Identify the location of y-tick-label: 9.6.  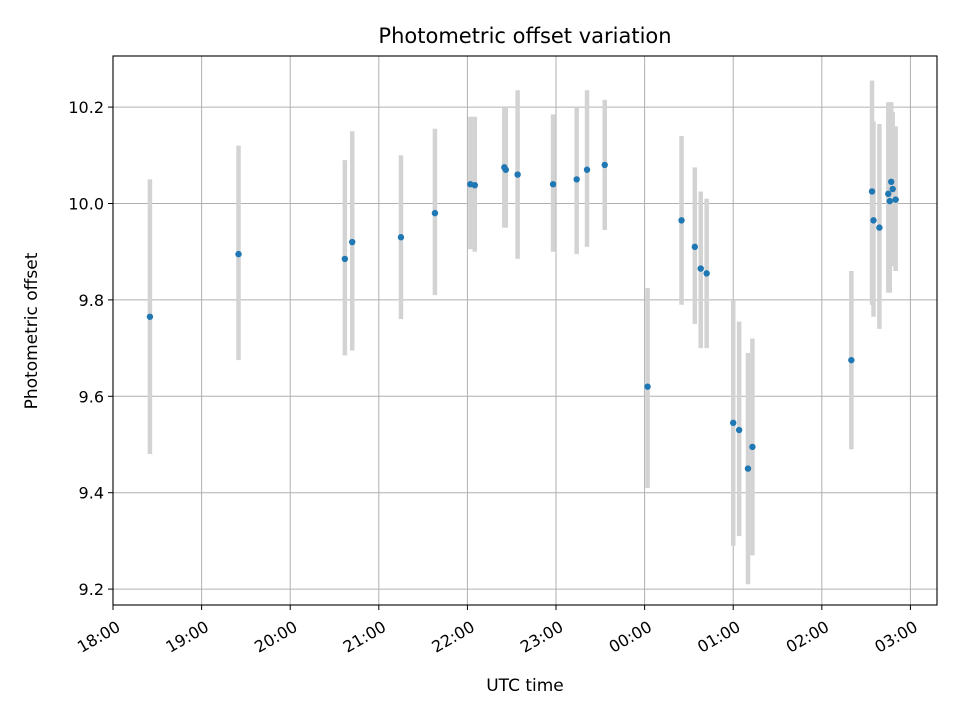
(91, 396).